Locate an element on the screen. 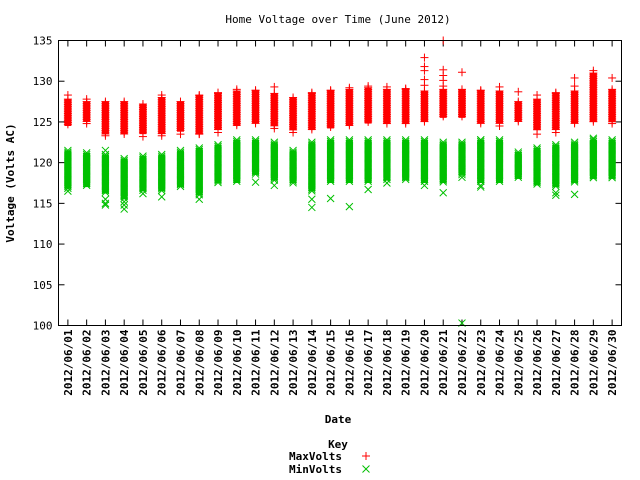 This screenshot has width=640, height=480. x-tick-label: 2012/06/17 is located at coordinates (368, 363).